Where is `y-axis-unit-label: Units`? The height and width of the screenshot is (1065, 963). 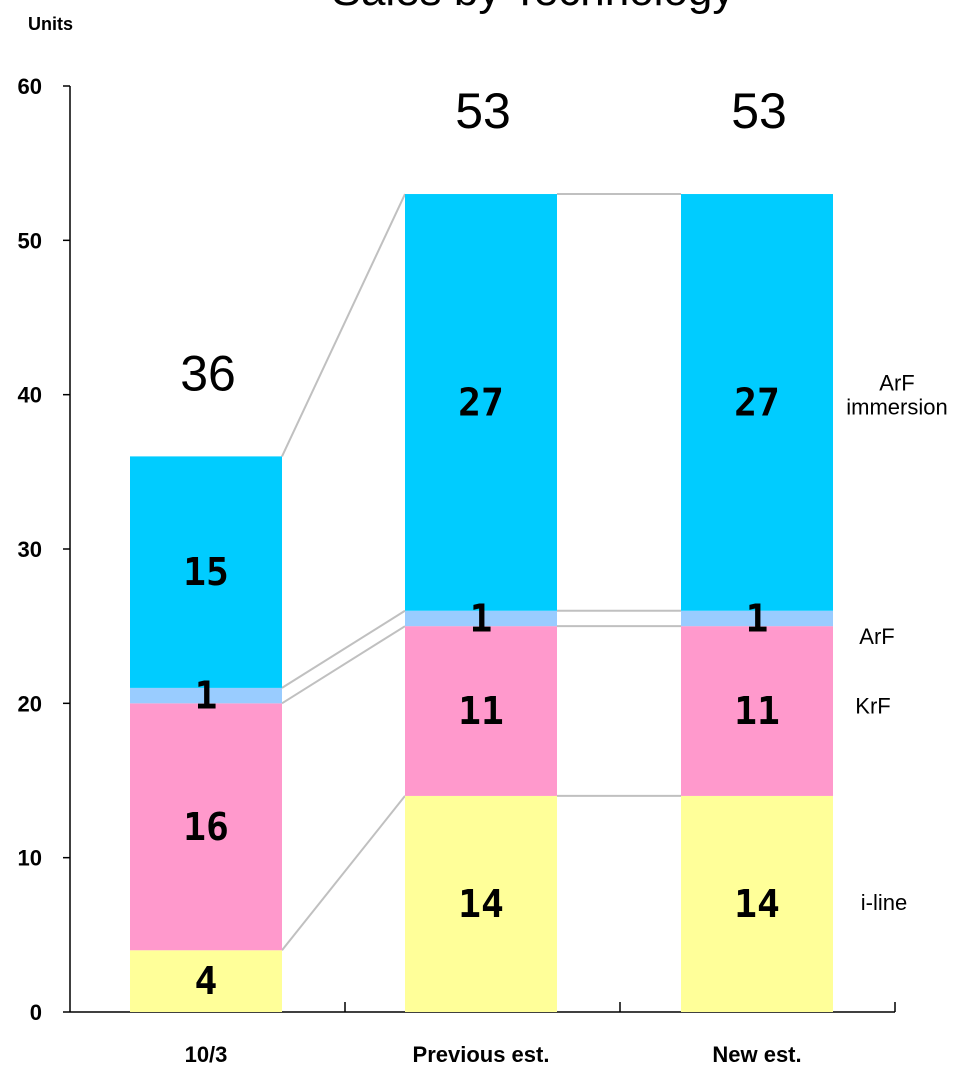 y-axis-unit-label: Units is located at coordinates (50, 24).